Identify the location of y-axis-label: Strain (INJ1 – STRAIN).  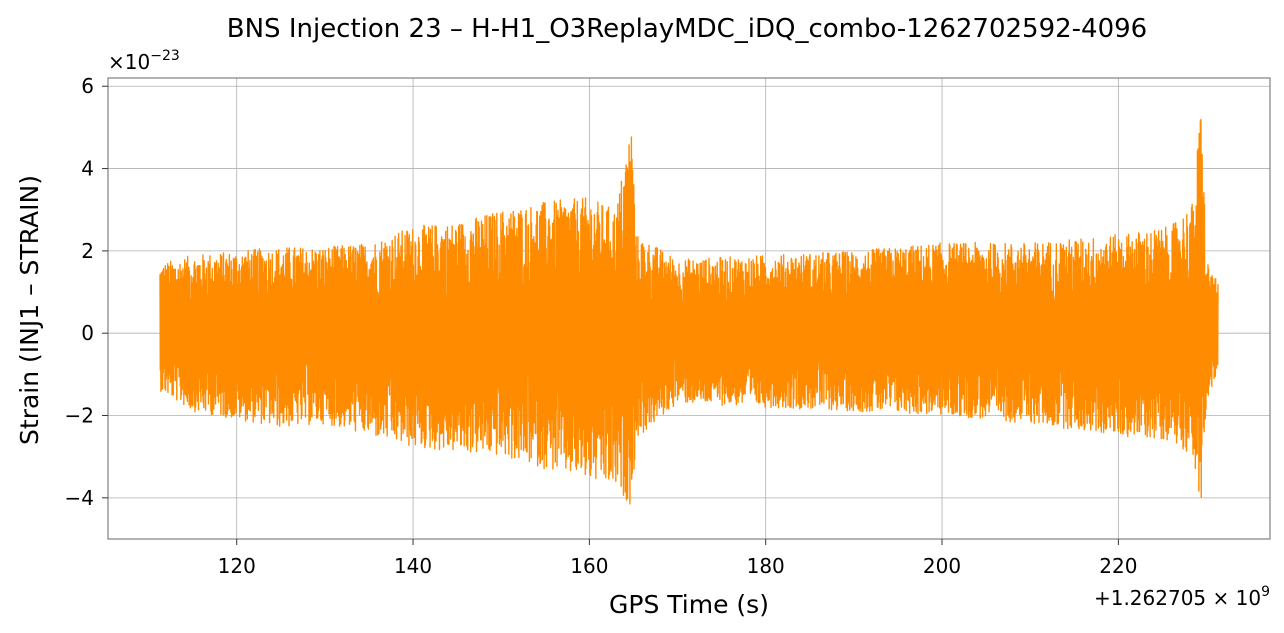
(29, 310).